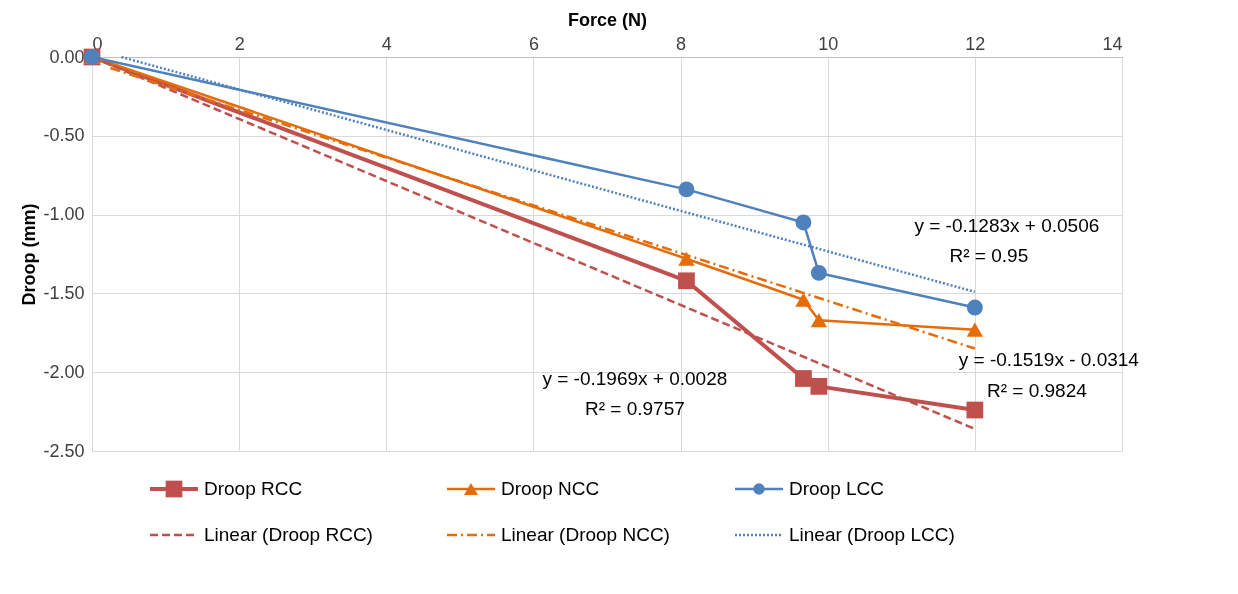  Describe the element at coordinates (1037, 390) in the screenshot. I see `annotation: R² = 0.9824` at that location.